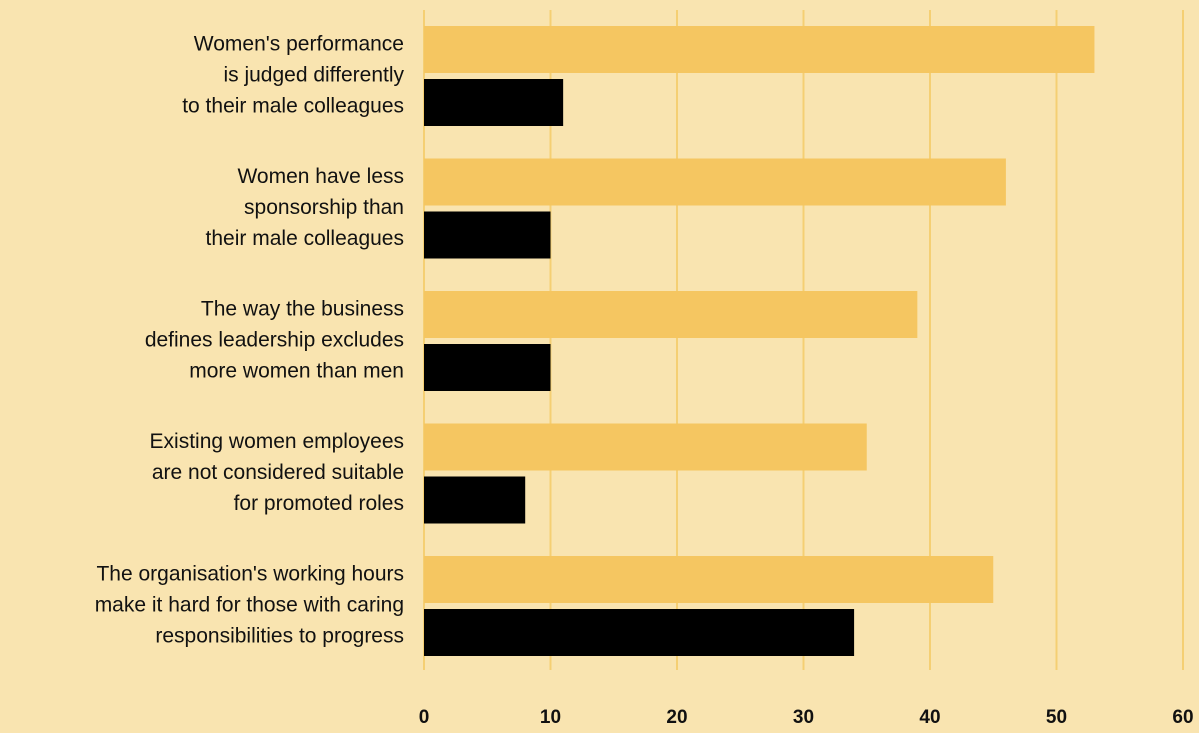 This screenshot has height=733, width=1199. What do you see at coordinates (296, 371) in the screenshot?
I see `category-label: more women than men` at bounding box center [296, 371].